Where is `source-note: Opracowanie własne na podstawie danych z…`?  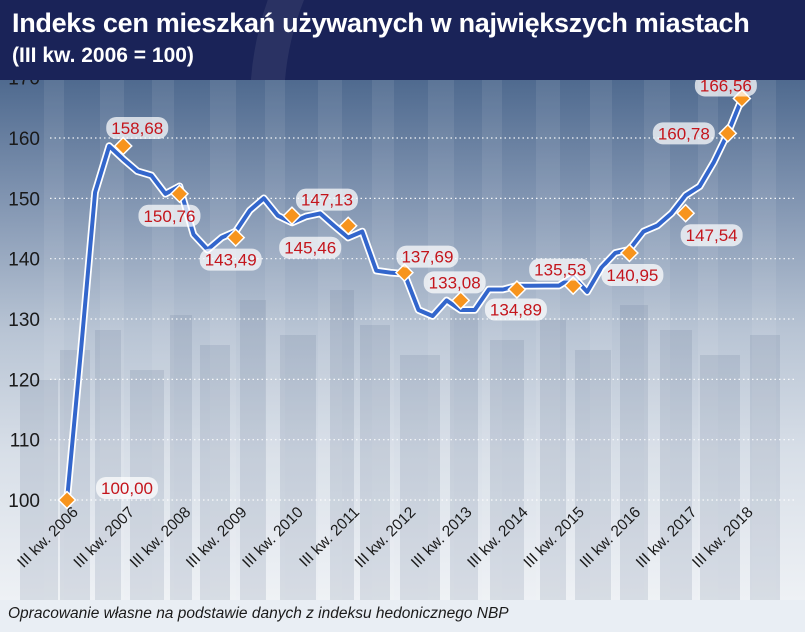 source-note: Opracowanie własne na podstawie danych z… is located at coordinates (258, 613).